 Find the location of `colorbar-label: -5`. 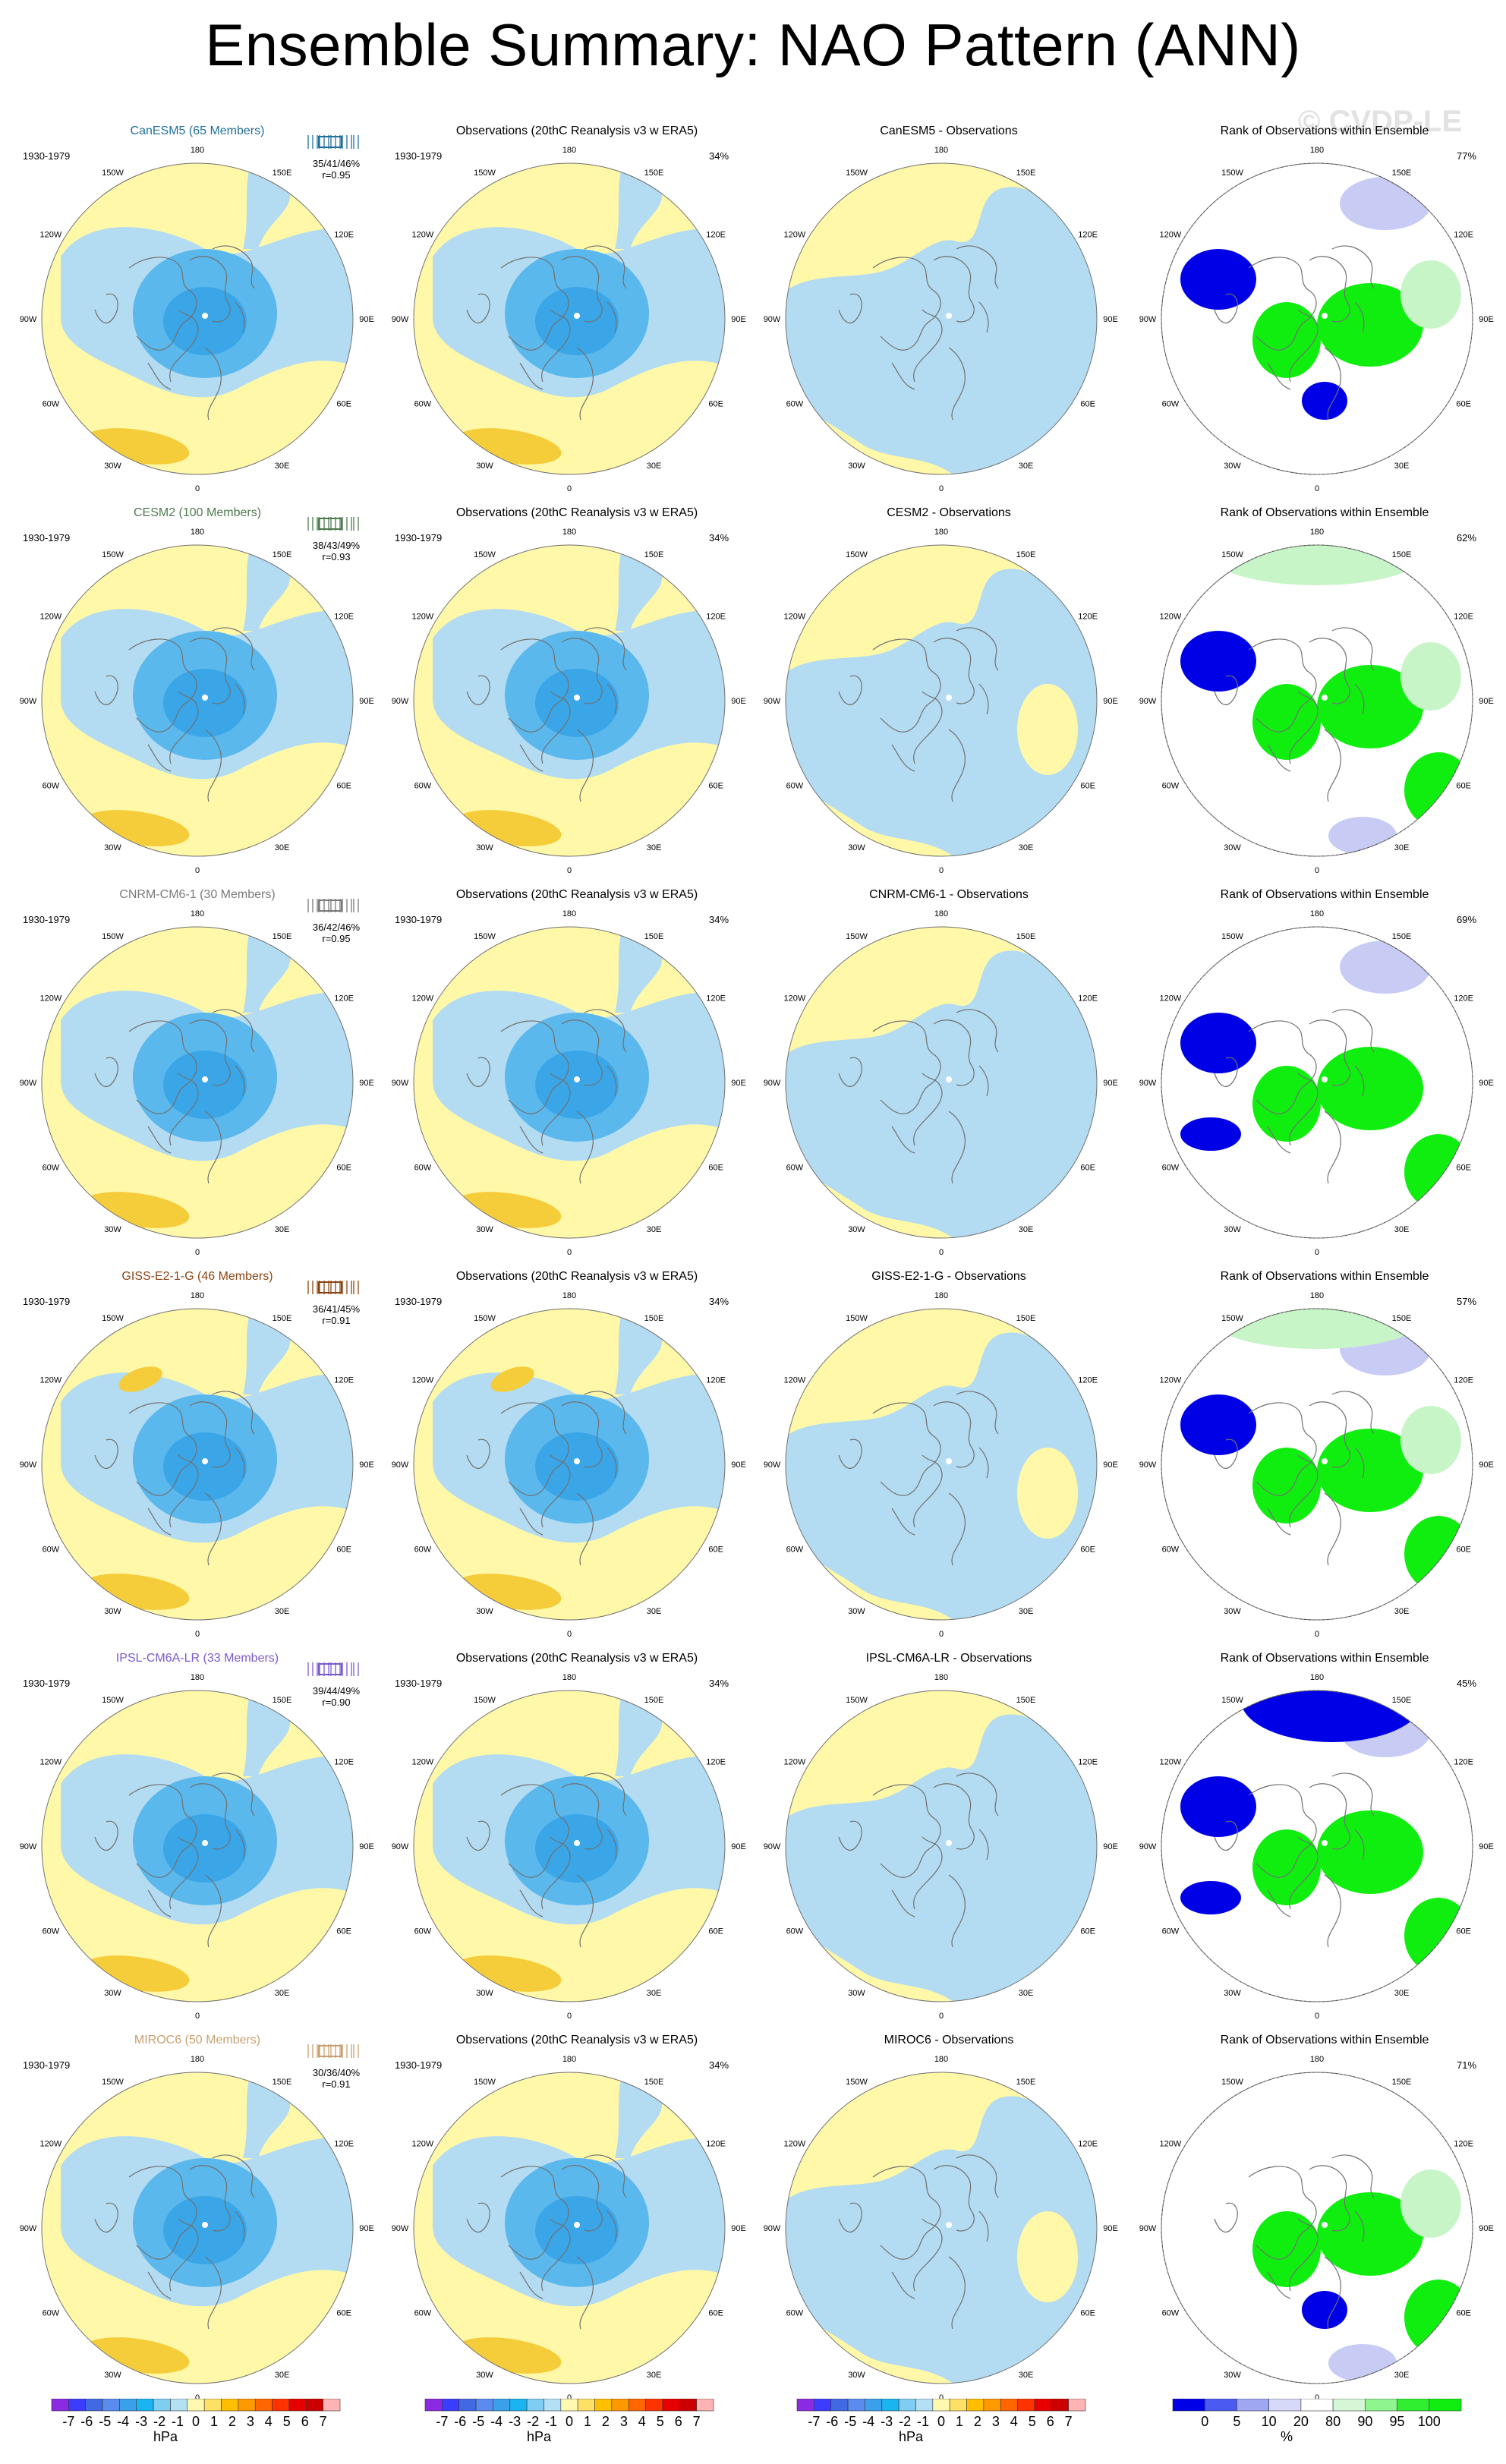

colorbar-label: -5 is located at coordinates (850, 2421).